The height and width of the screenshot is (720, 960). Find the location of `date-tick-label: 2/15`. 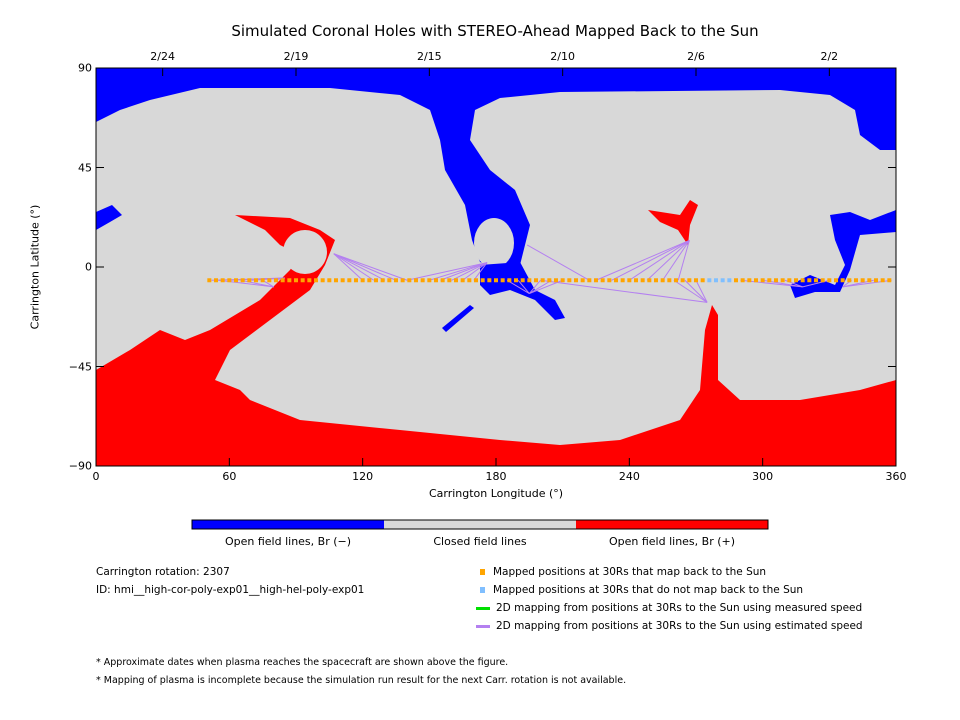

date-tick-label: 2/15 is located at coordinates (429, 56).